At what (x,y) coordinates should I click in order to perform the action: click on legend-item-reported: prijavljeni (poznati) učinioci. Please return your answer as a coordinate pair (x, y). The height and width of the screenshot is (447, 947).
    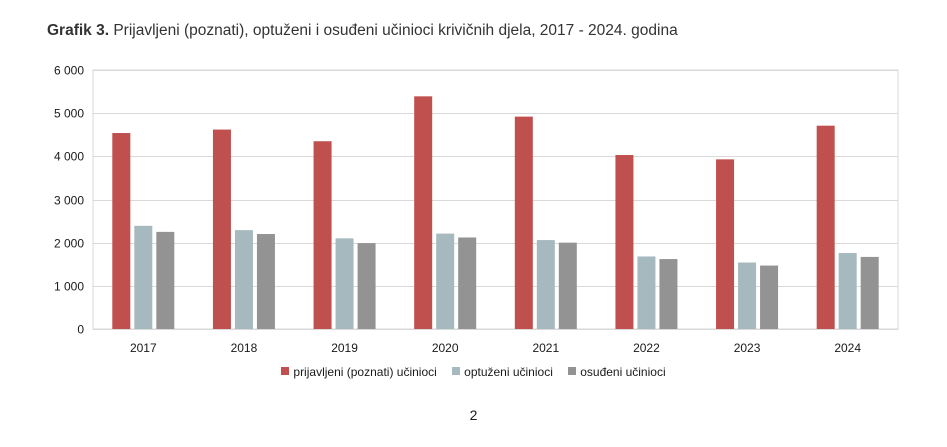
    Looking at the image, I should click on (359, 372).